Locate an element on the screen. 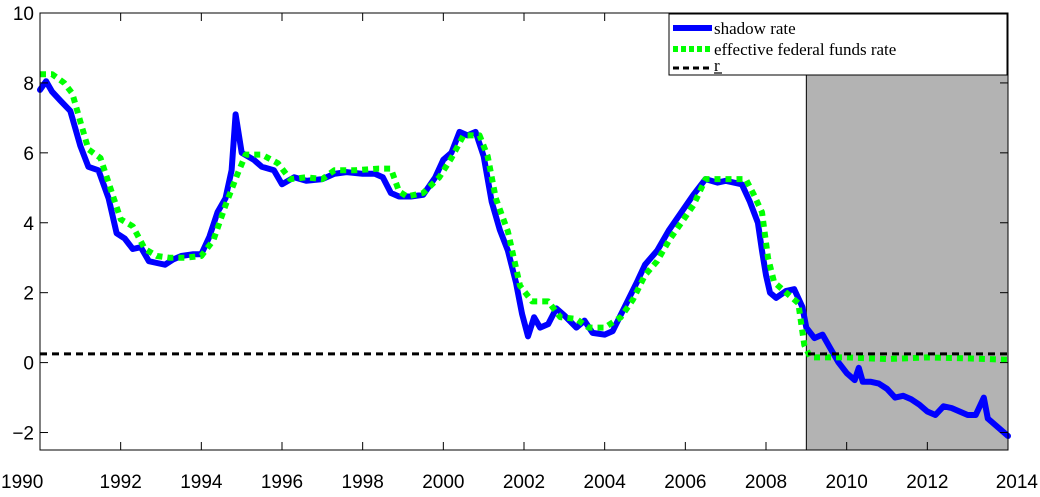  y-tick-label: 0 is located at coordinates (28, 364).